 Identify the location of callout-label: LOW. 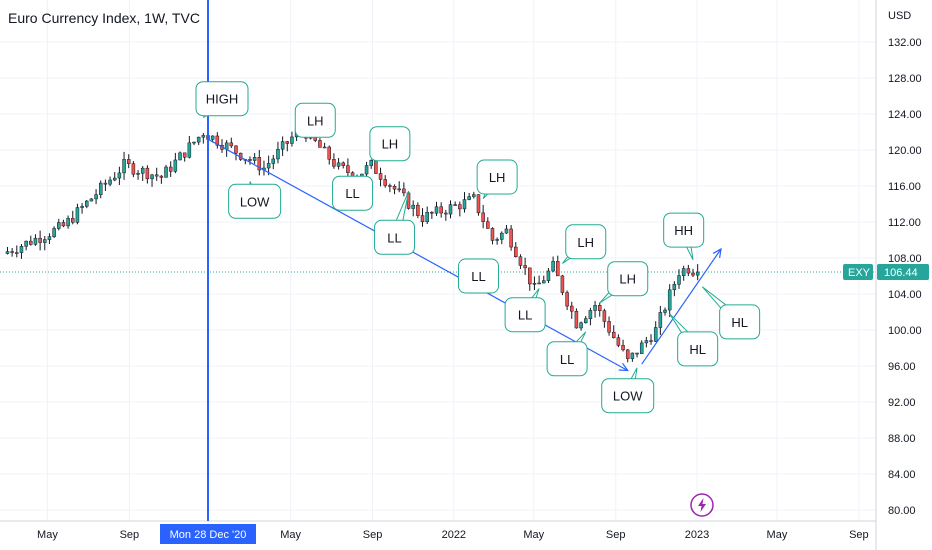
(628, 396).